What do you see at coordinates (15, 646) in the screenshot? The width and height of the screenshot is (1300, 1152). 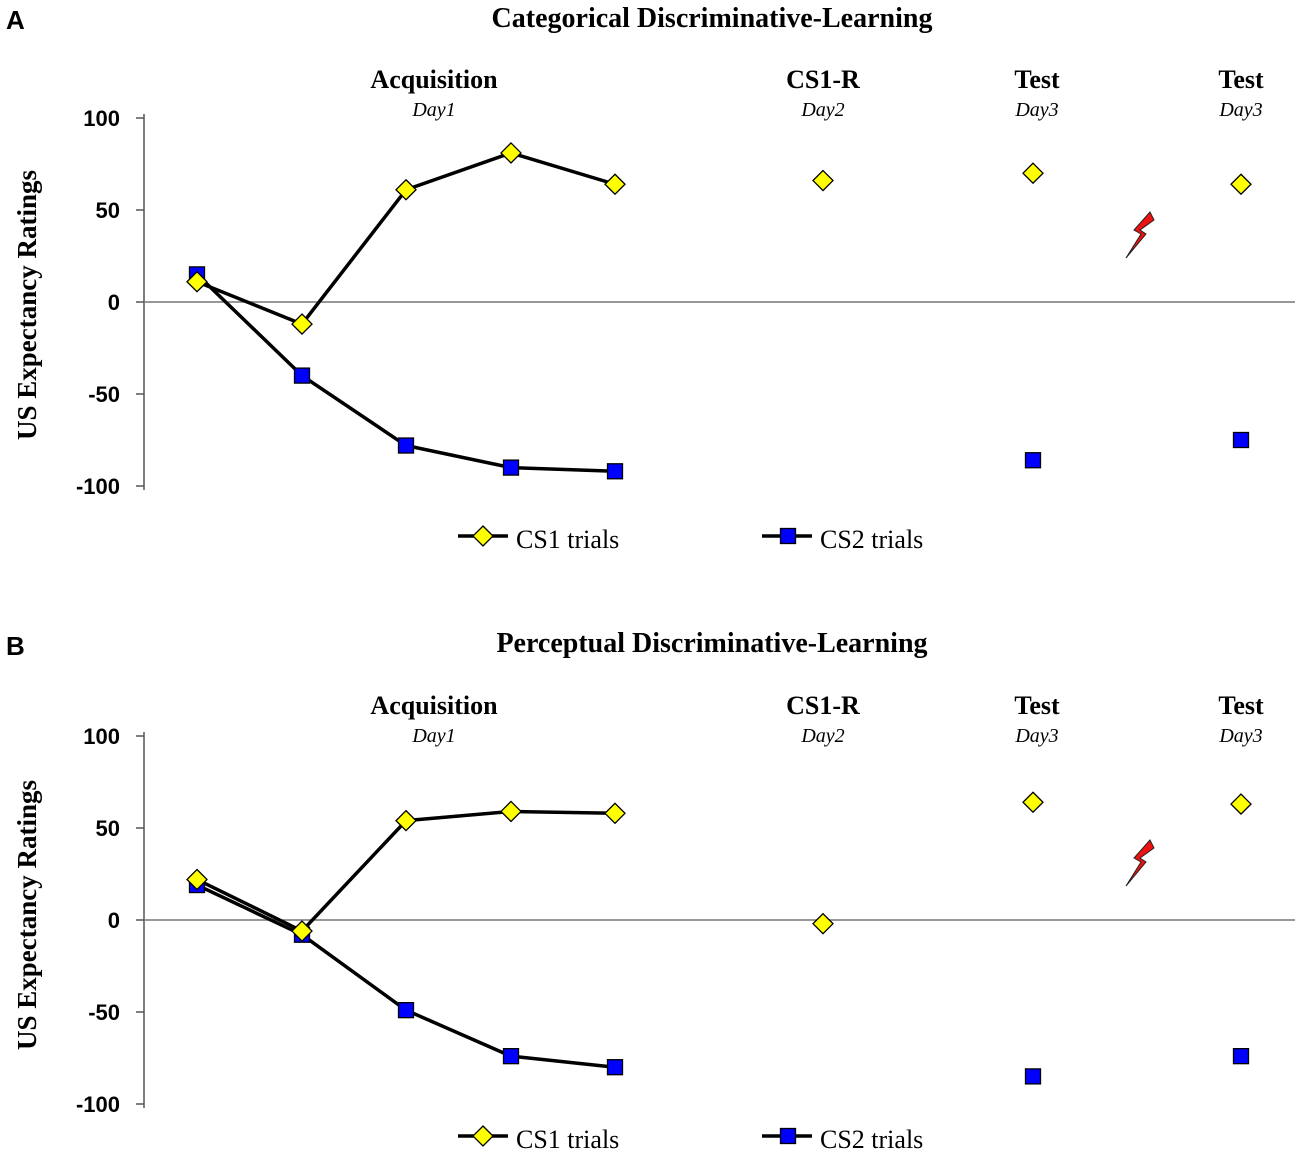 I see `panel-letter: B` at bounding box center [15, 646].